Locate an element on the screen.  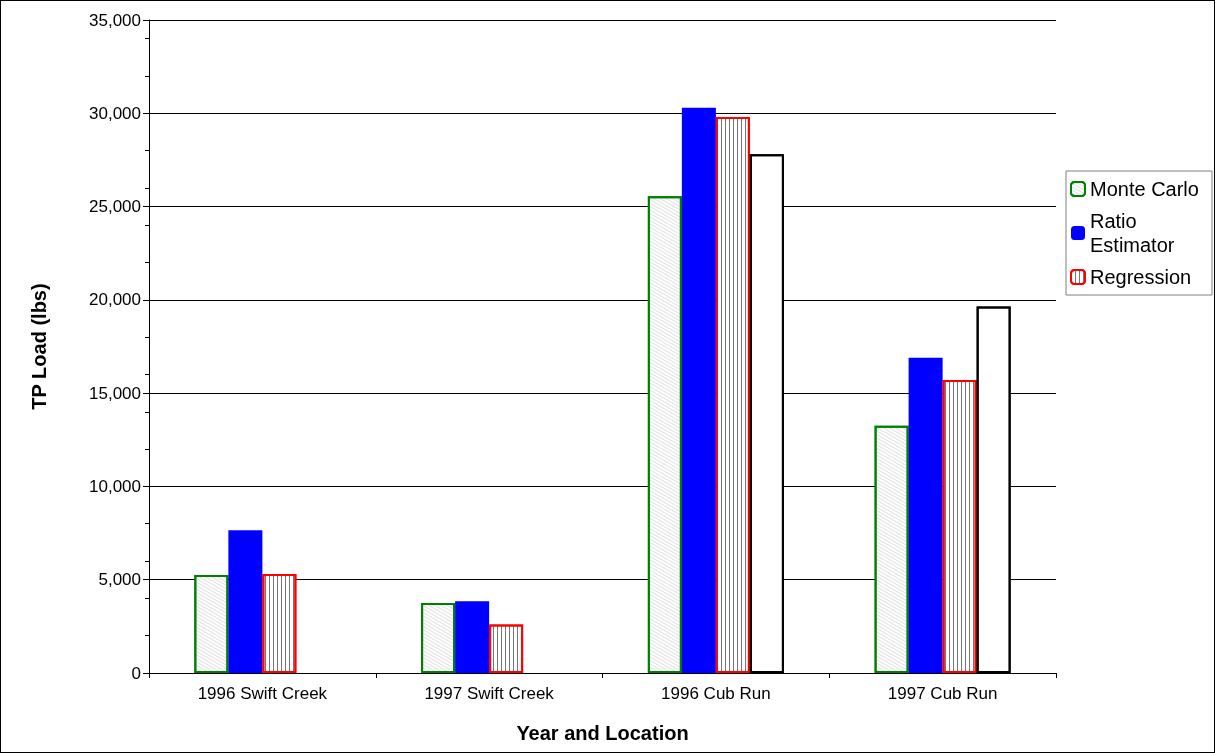
y-axis-title: TP Load (lbs) is located at coordinates (39, 346).